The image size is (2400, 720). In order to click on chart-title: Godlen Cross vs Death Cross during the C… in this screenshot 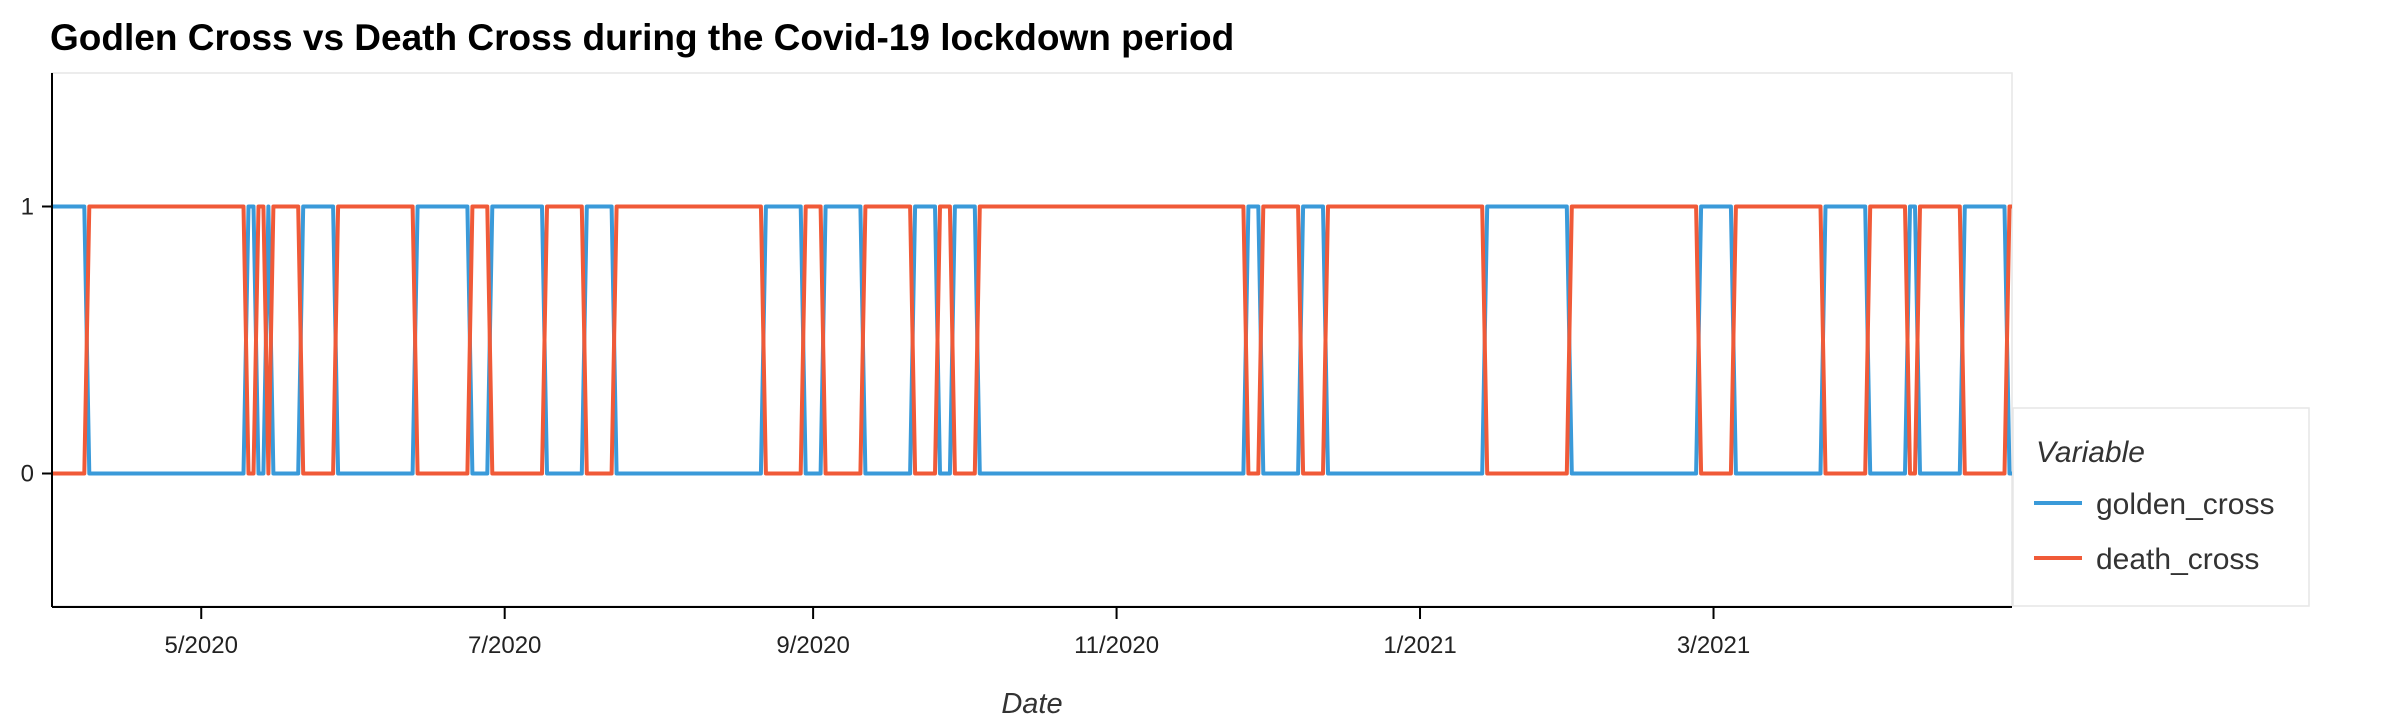, I will do `click(642, 37)`.